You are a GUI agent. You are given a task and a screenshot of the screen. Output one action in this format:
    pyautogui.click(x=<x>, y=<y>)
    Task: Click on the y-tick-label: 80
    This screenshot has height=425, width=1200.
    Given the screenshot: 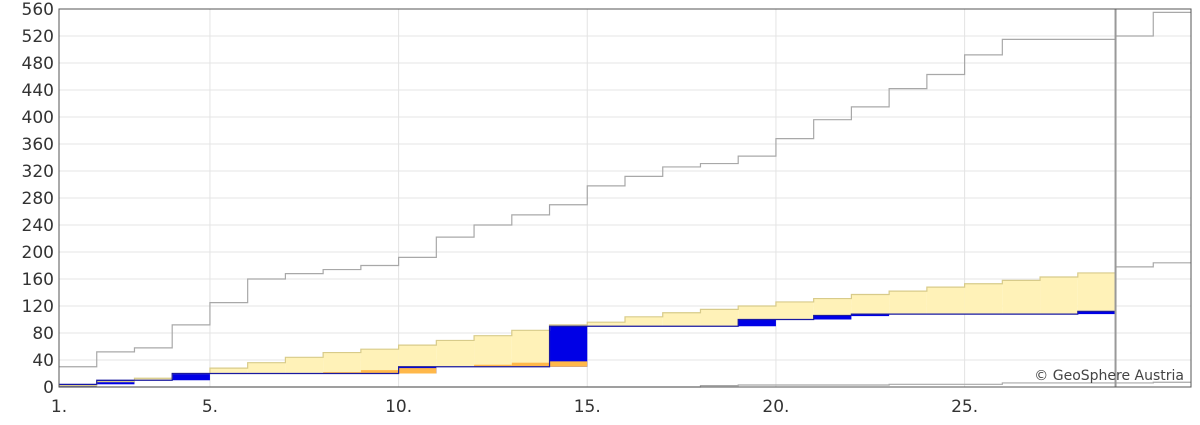 What is the action you would take?
    pyautogui.click(x=43, y=334)
    